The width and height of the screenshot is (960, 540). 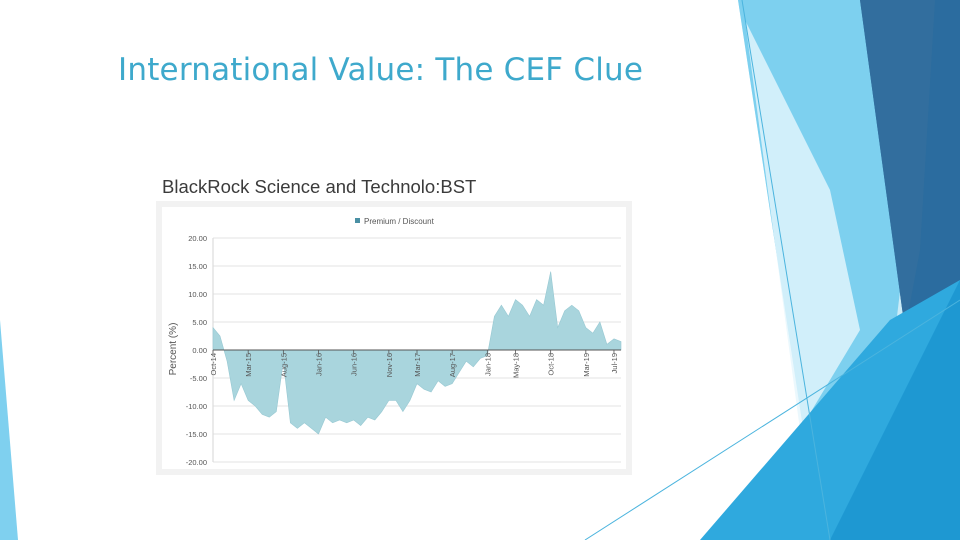 I want to click on deco-shape-pale, so click(x=802, y=225).